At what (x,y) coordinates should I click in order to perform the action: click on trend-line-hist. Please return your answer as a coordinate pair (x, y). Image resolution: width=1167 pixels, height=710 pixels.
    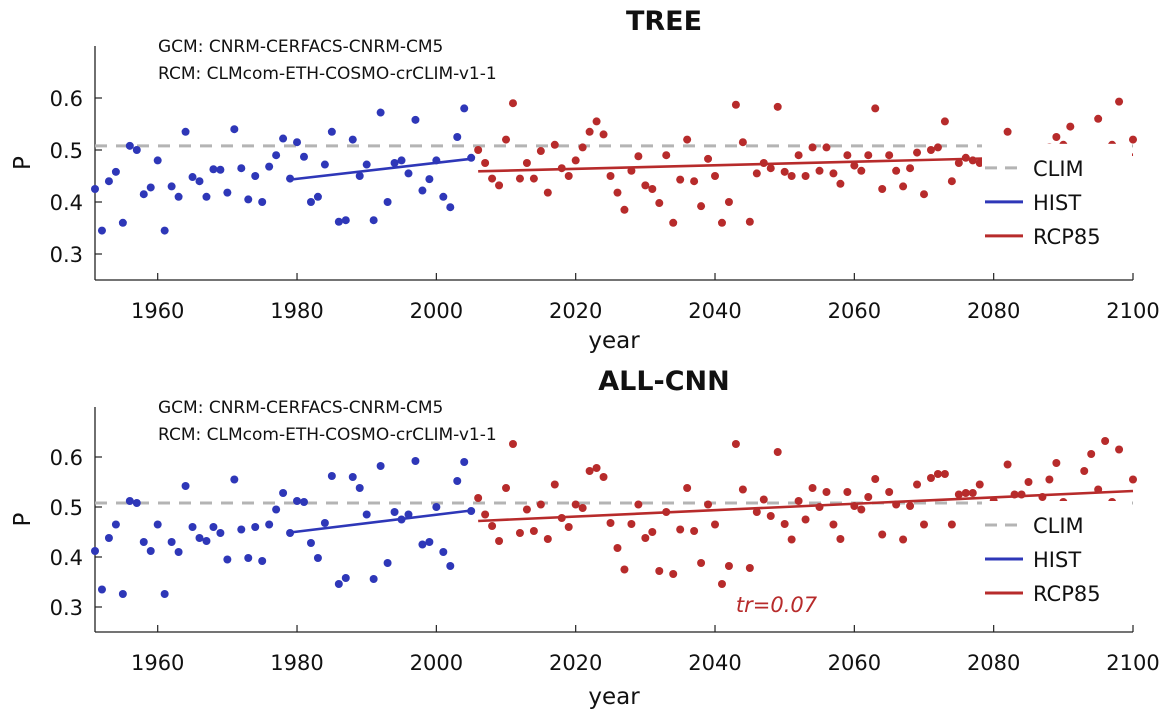
    Looking at the image, I should click on (380, 169).